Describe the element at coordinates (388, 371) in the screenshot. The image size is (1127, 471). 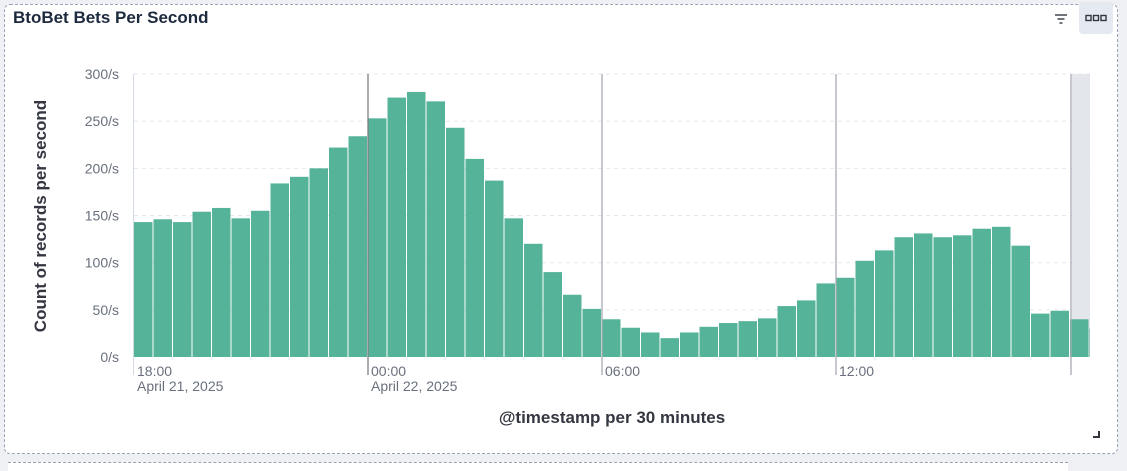
I see `x-tick-label: 00:00` at that location.